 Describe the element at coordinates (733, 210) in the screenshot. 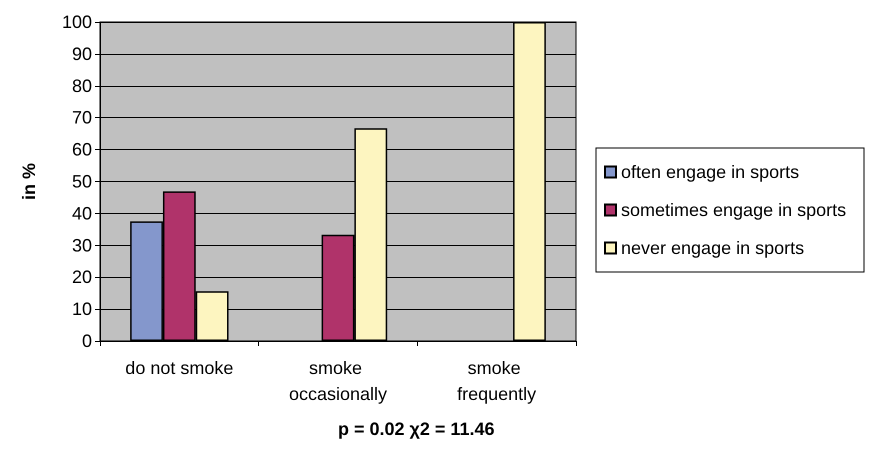

I see `legend-label: sometimes engage in sports` at that location.